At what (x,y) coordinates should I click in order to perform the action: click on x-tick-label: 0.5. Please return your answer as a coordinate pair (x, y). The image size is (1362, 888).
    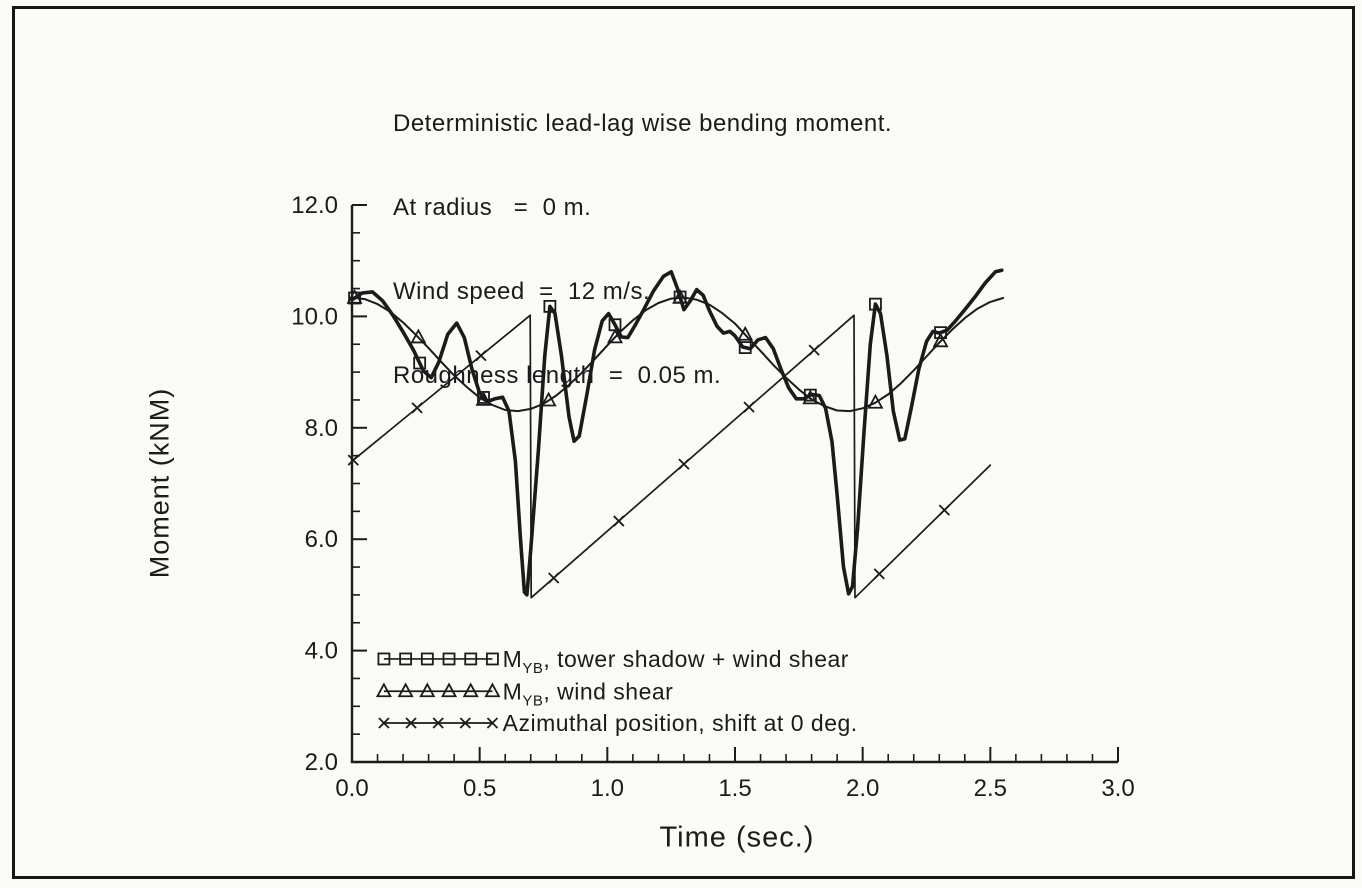
    Looking at the image, I should click on (479, 788).